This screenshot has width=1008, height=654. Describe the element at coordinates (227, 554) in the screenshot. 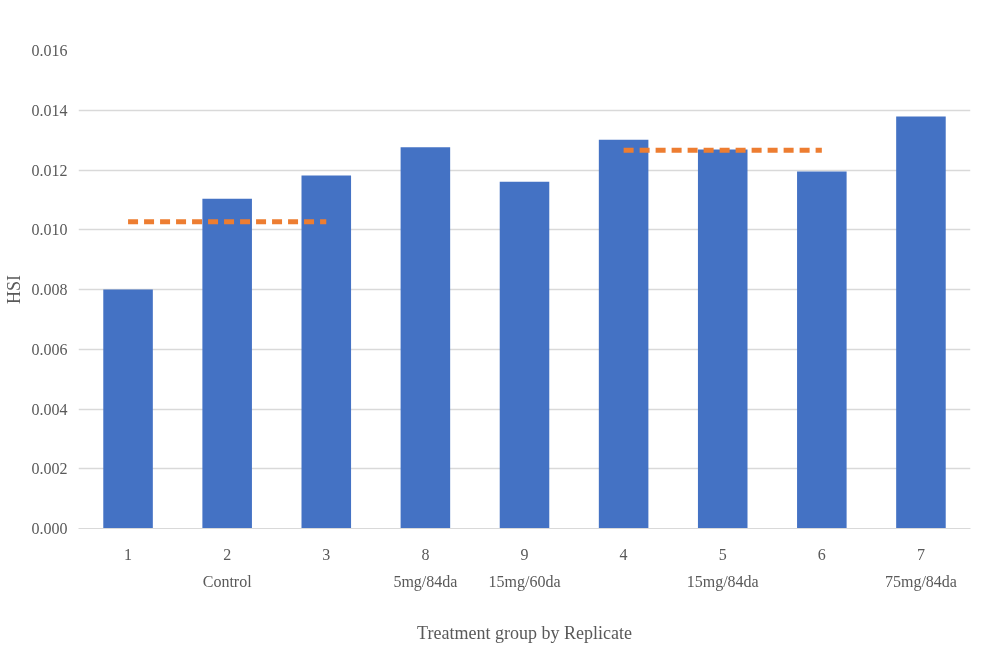

I see `x-tick-label: 2` at that location.